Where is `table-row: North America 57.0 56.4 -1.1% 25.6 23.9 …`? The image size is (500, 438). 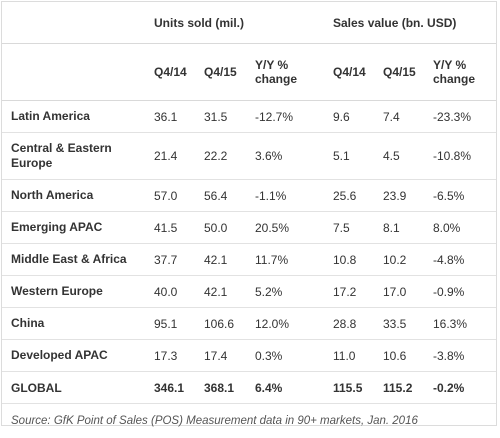
table-row: North America 57.0 56.4 -1.1% 25.6 23.9 … is located at coordinates (249, 196).